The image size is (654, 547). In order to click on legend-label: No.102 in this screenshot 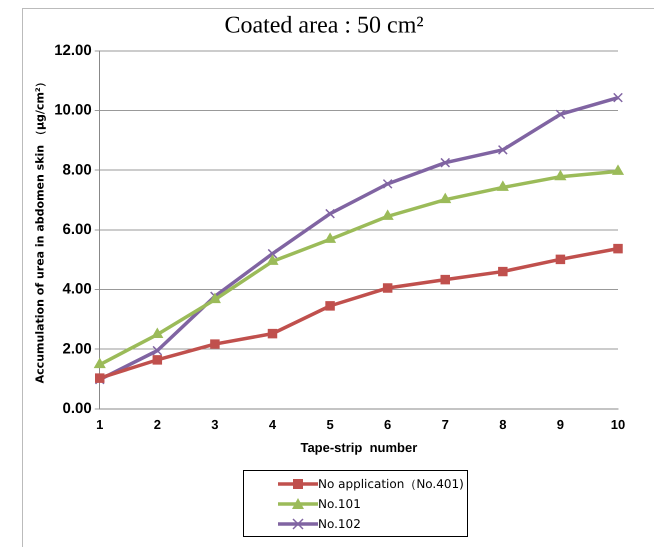, I will do `click(339, 524)`.